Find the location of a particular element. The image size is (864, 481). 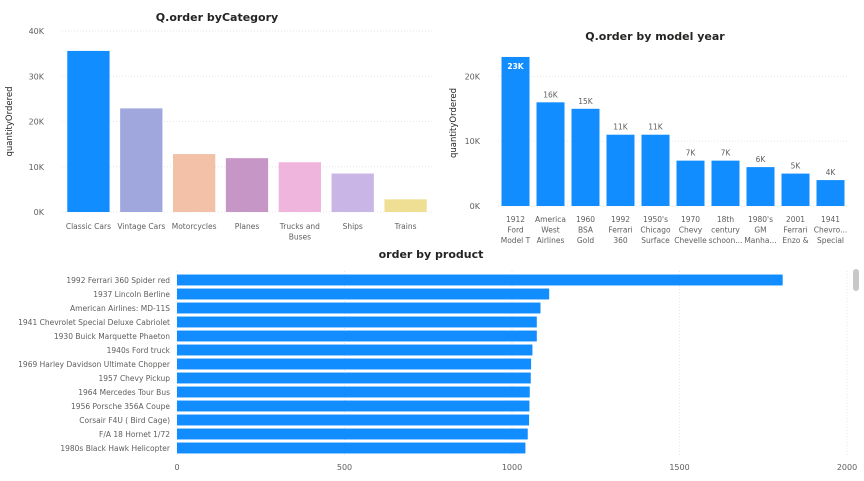

data-label: 5K is located at coordinates (796, 166).